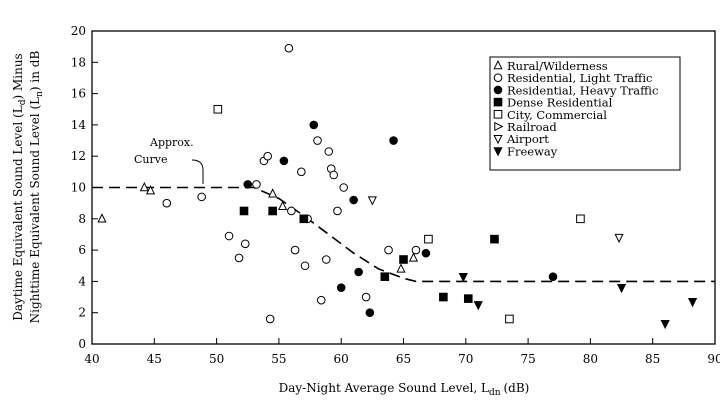  What do you see at coordinates (78, 62) in the screenshot?
I see `y-tick-label: 18` at bounding box center [78, 62].